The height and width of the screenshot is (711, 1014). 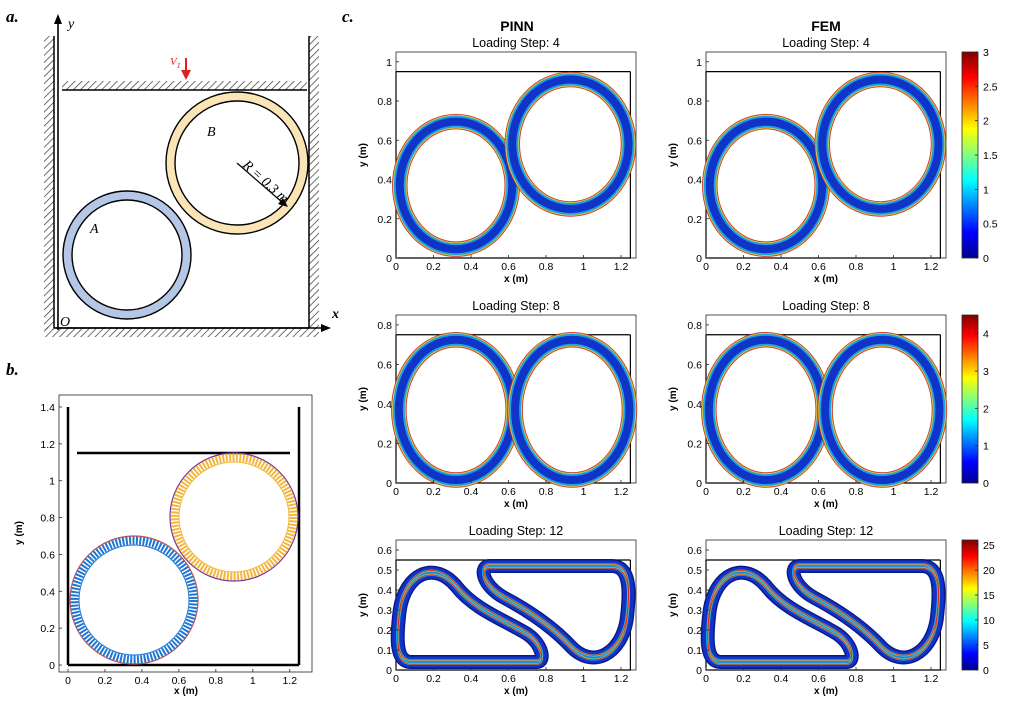 What do you see at coordinates (191, 175) in the screenshot?
I see `schematic-panel: y x O V1 A B R = 0.3 m` at bounding box center [191, 175].